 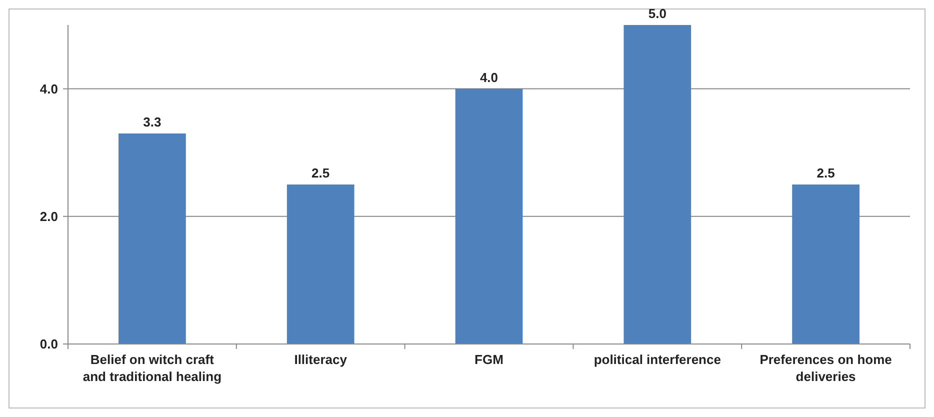 I want to click on data-label: 4.0, so click(x=489, y=77).